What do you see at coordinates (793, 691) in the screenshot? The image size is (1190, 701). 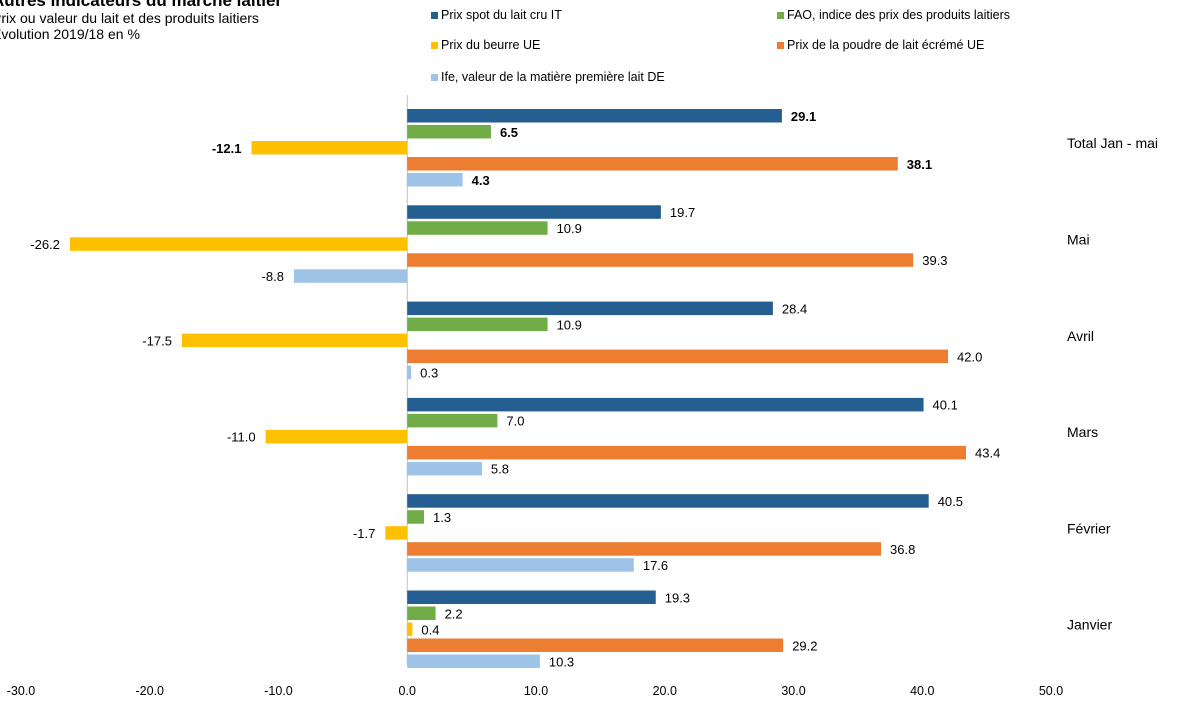 I see `x-tick-label-7: 30.0` at bounding box center [793, 691].